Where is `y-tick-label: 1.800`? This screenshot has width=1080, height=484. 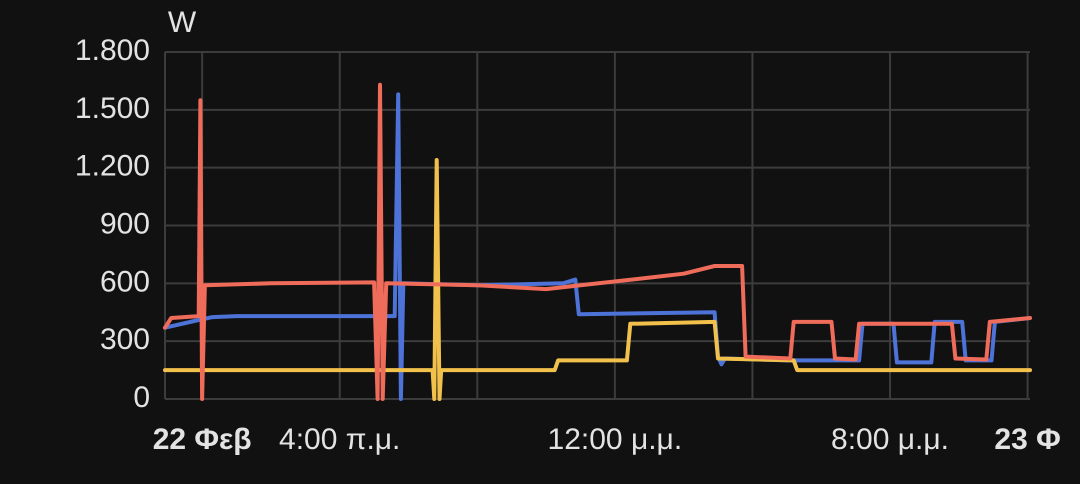
y-tick-label: 1.800 is located at coordinates (112, 50).